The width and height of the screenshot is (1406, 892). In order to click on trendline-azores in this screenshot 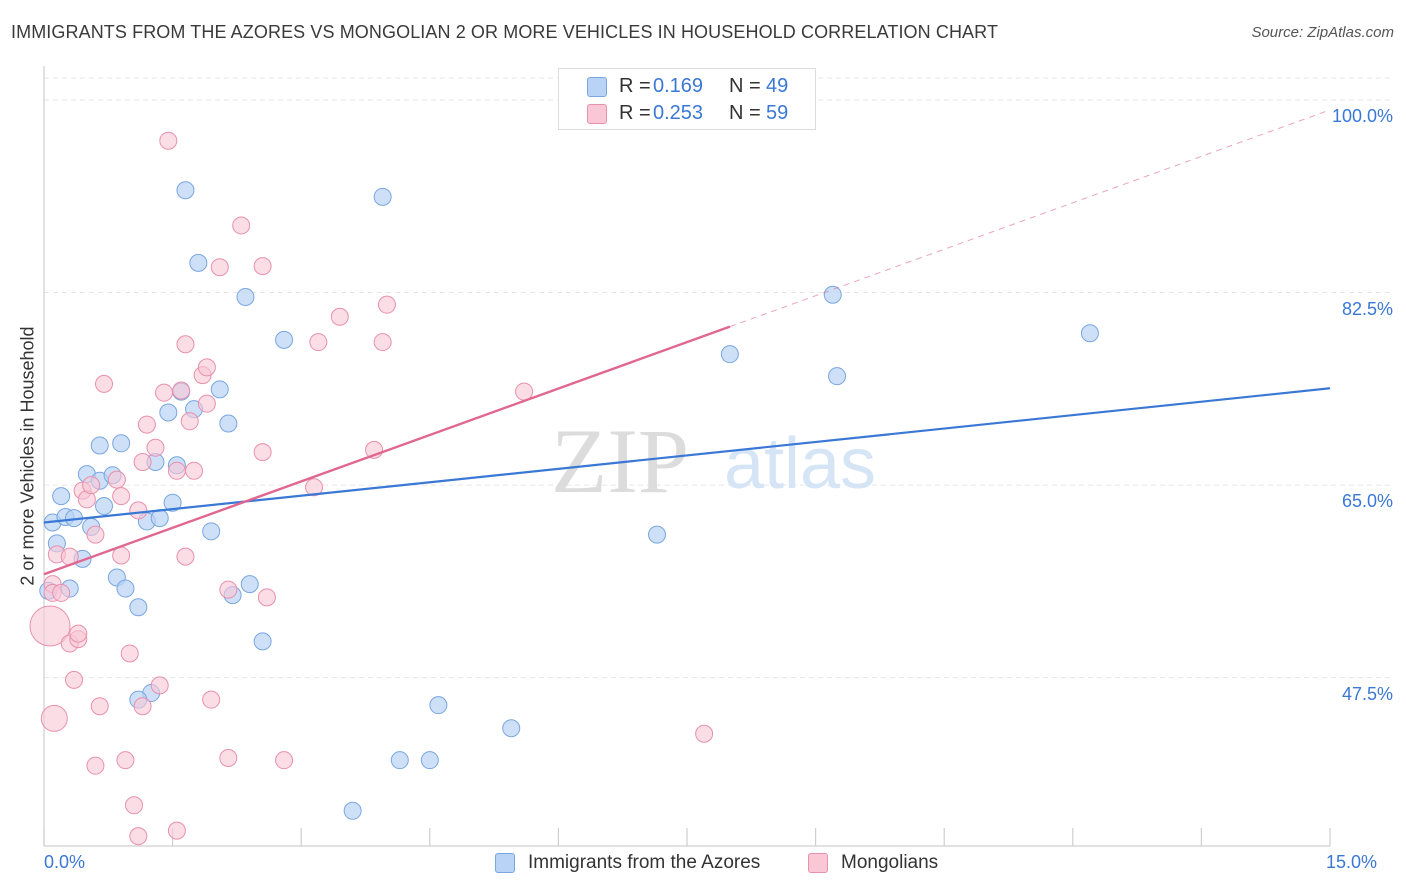, I will do `click(687, 455)`.